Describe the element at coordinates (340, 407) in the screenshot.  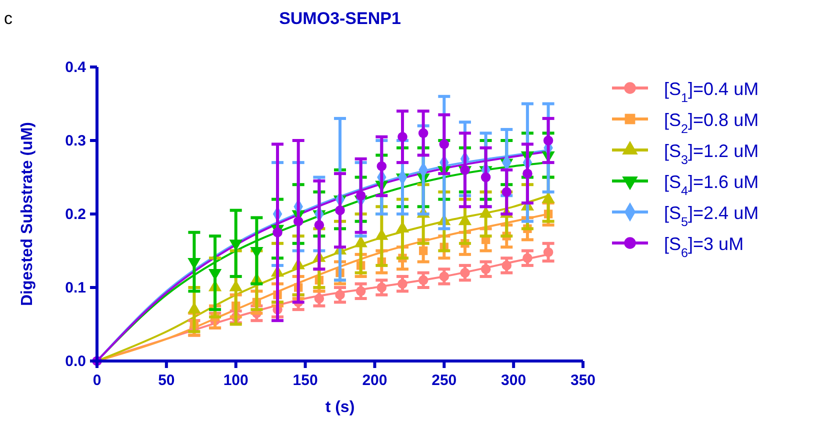
I see `x-axis-title: t (s)` at that location.